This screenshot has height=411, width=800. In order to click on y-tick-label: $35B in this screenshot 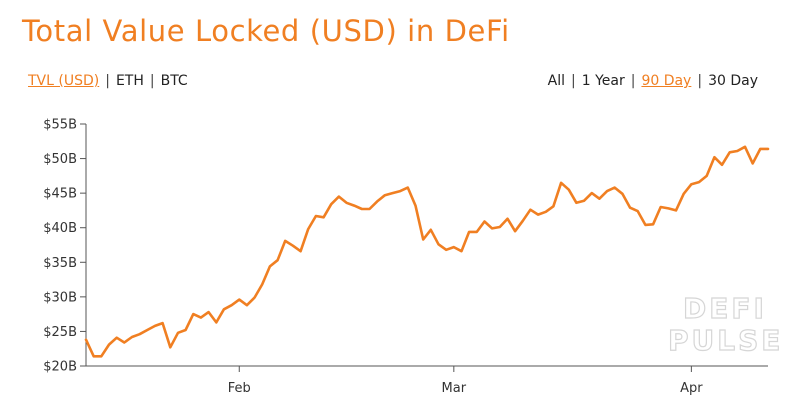, I will do `click(60, 263)`.